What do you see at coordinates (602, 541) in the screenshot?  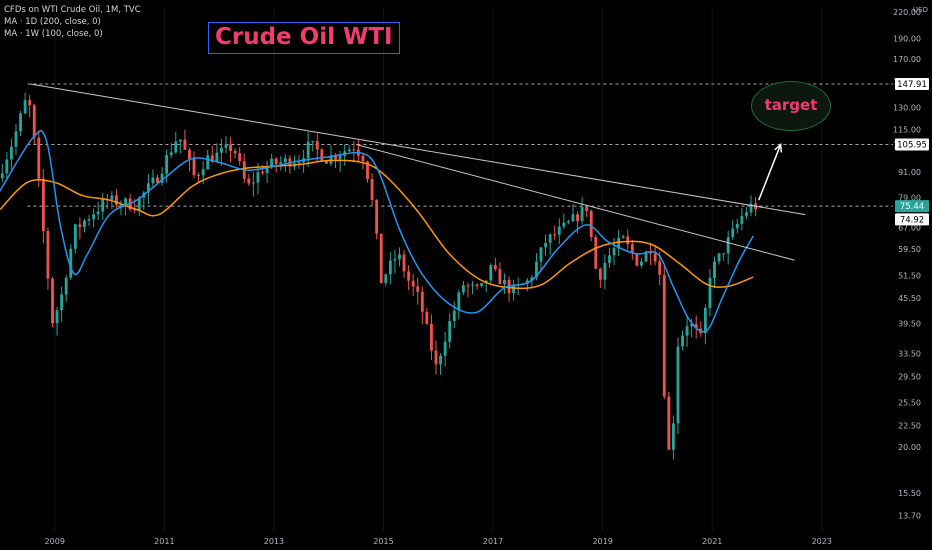 I see `time-tick-label: 2019` at bounding box center [602, 541].